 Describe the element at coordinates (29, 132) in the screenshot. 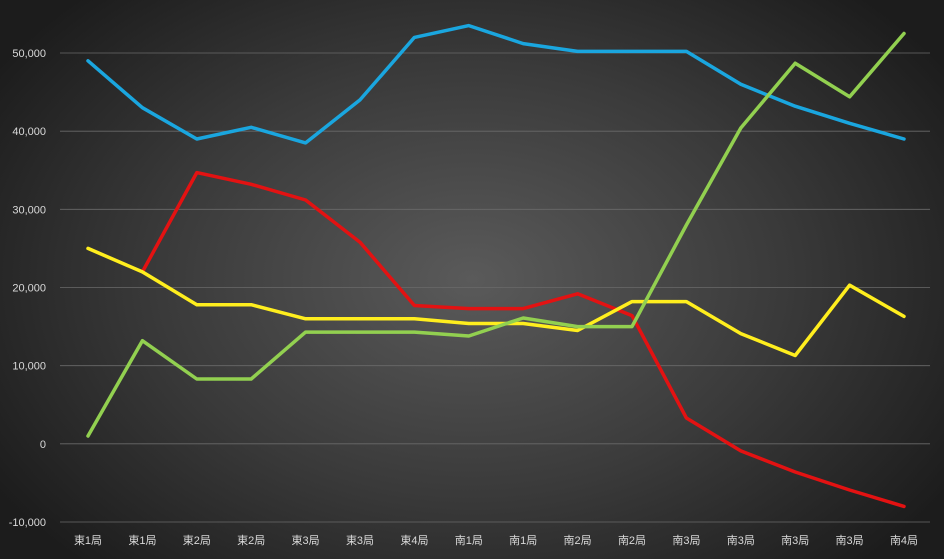

I see `y-tick-label: 40,000` at that location.